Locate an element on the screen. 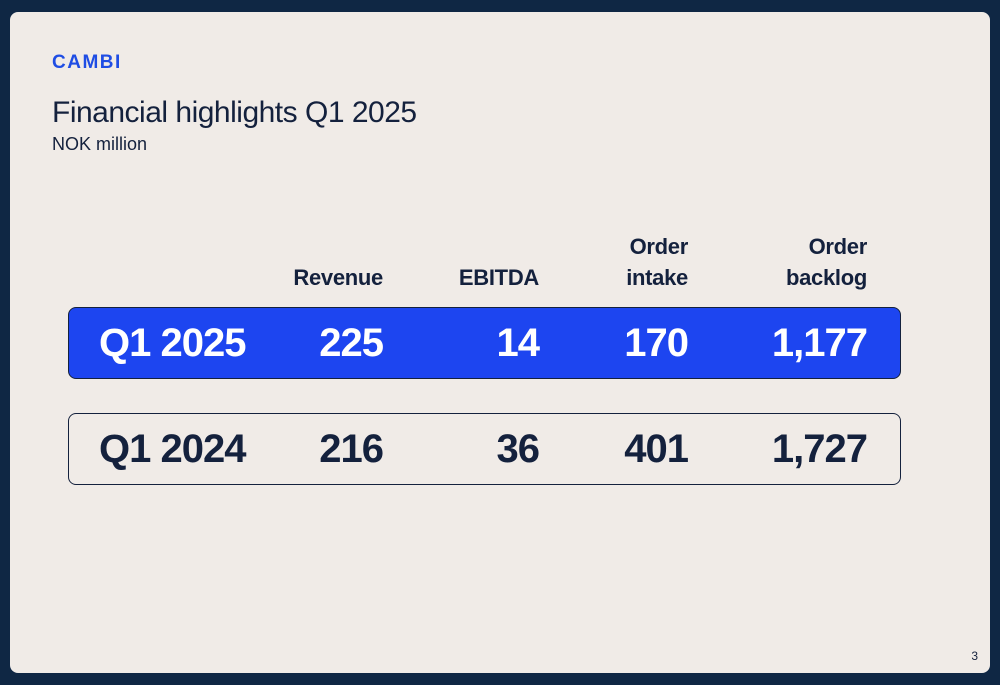  cell-ebitda: 36 is located at coordinates (518, 449).